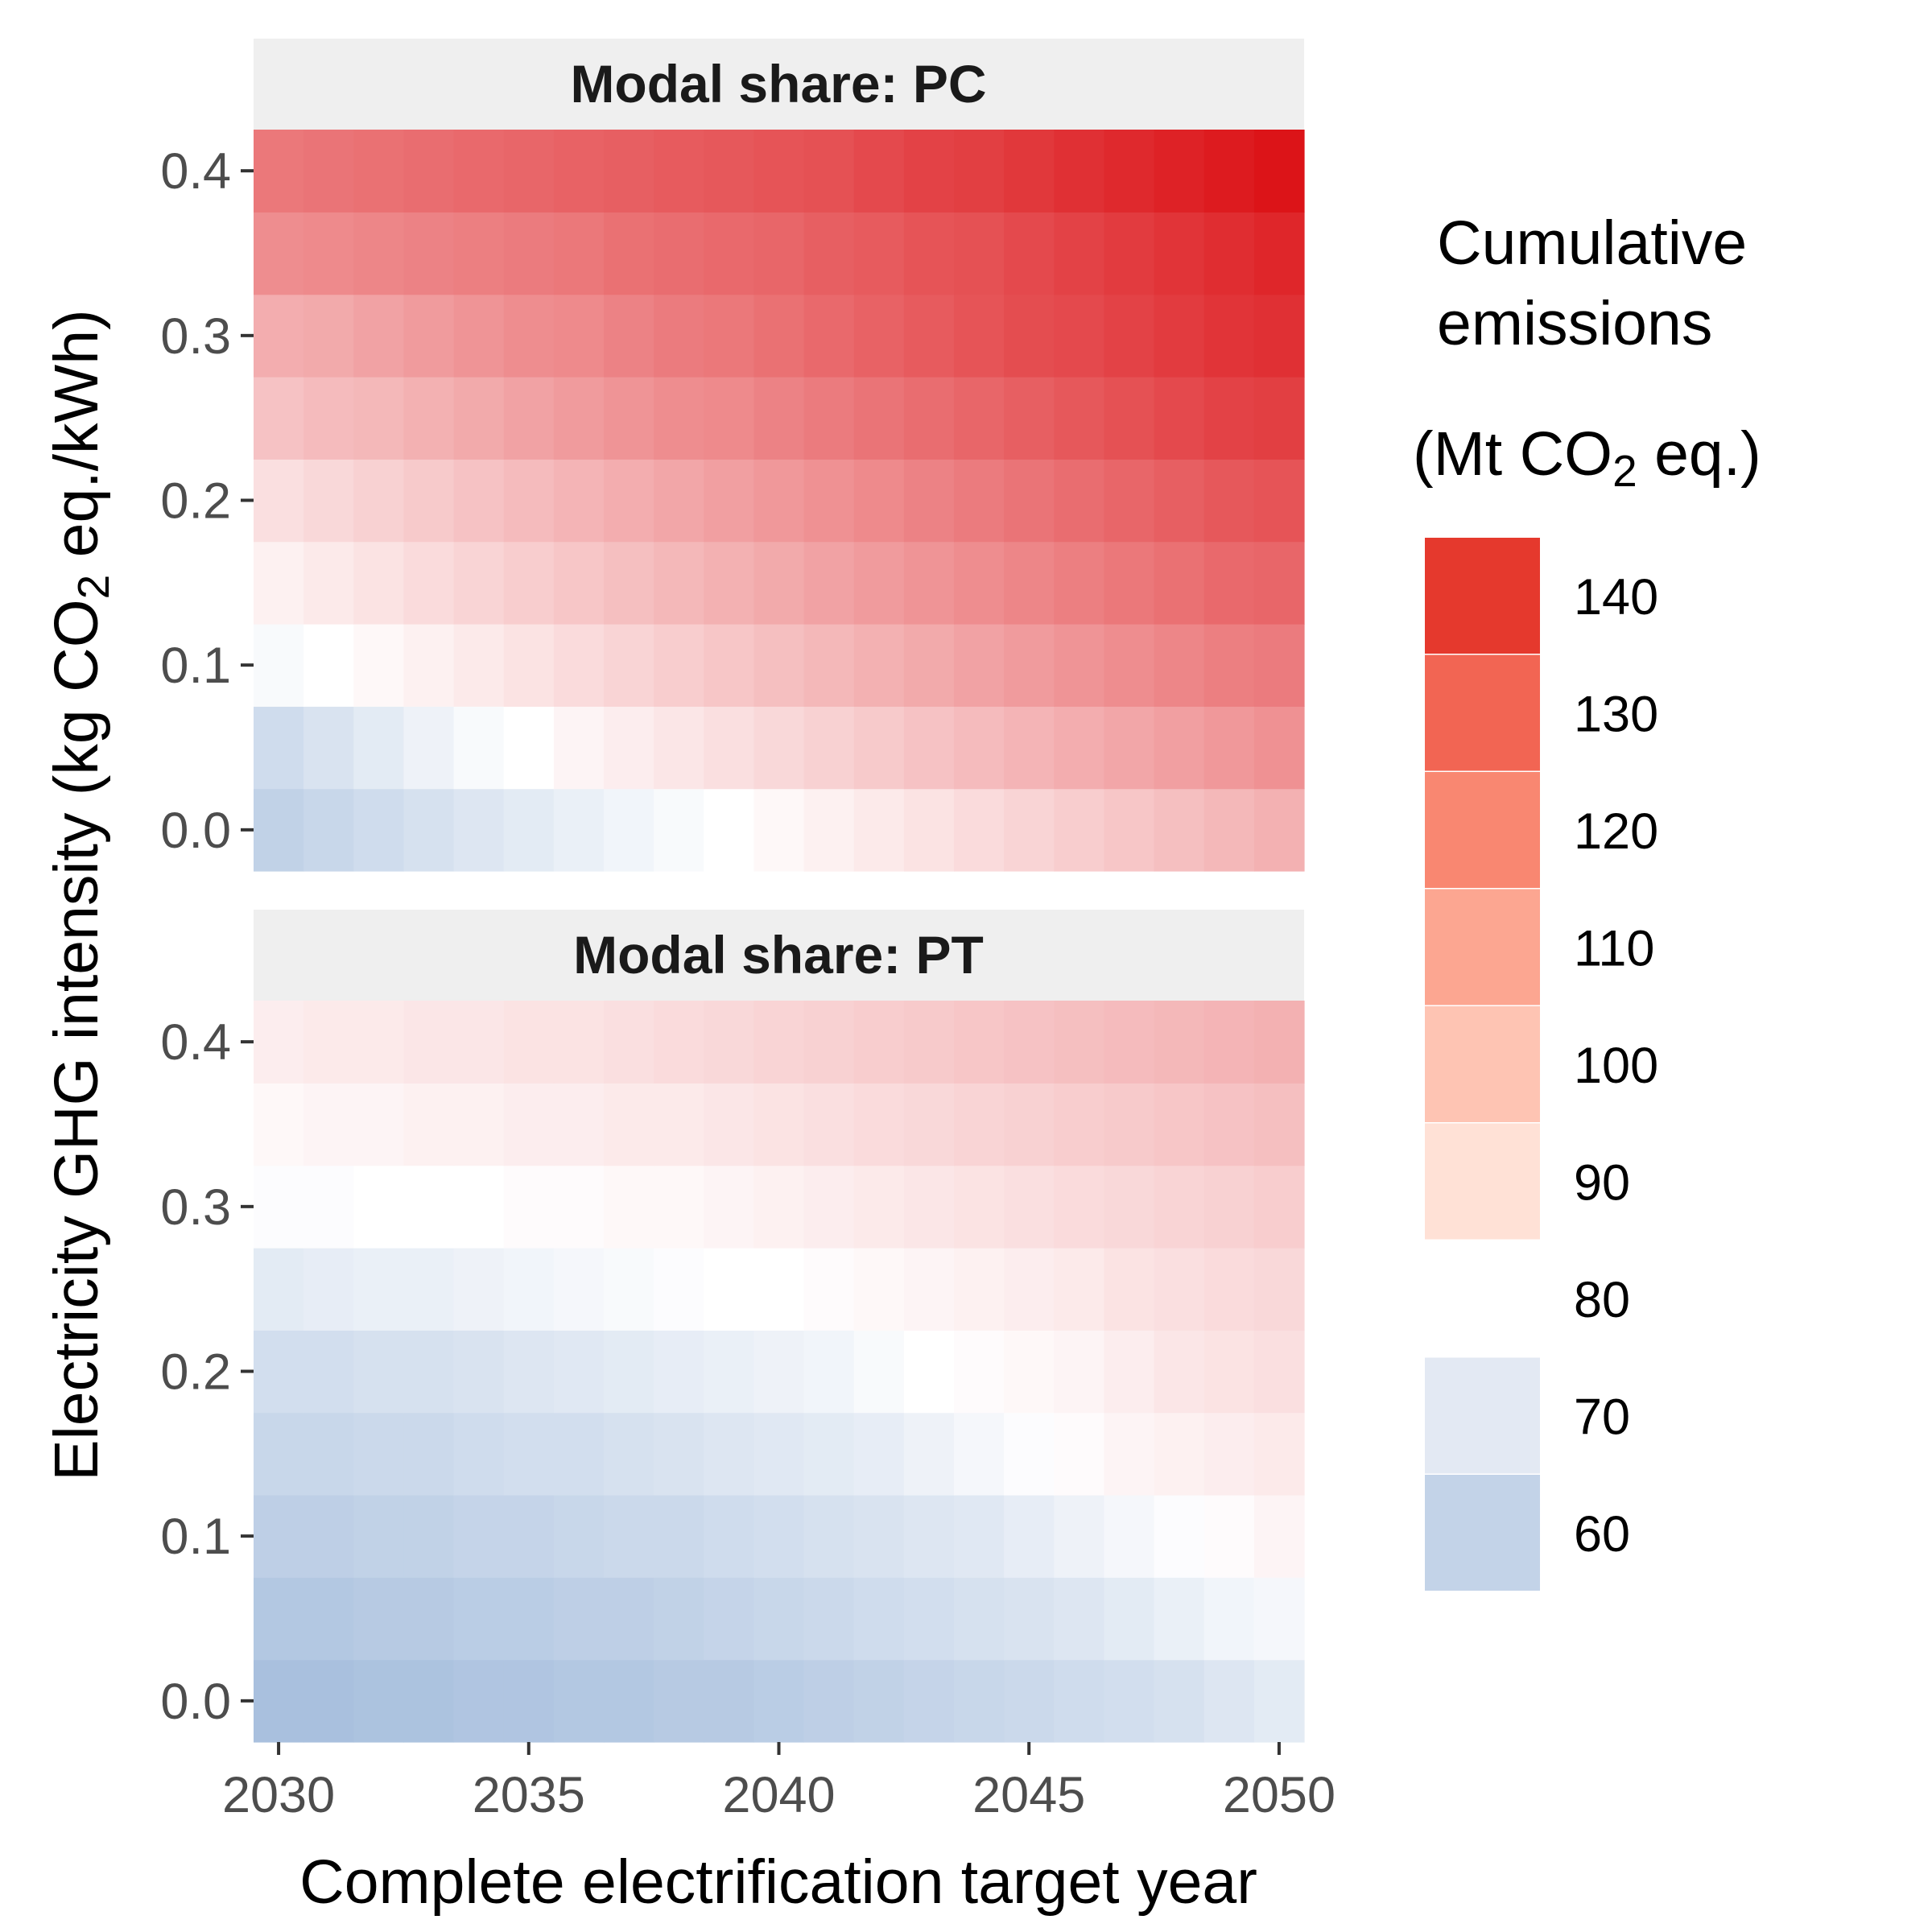  Describe the element at coordinates (778, 84) in the screenshot. I see `strip-pc-label: Modal share: PC` at that location.